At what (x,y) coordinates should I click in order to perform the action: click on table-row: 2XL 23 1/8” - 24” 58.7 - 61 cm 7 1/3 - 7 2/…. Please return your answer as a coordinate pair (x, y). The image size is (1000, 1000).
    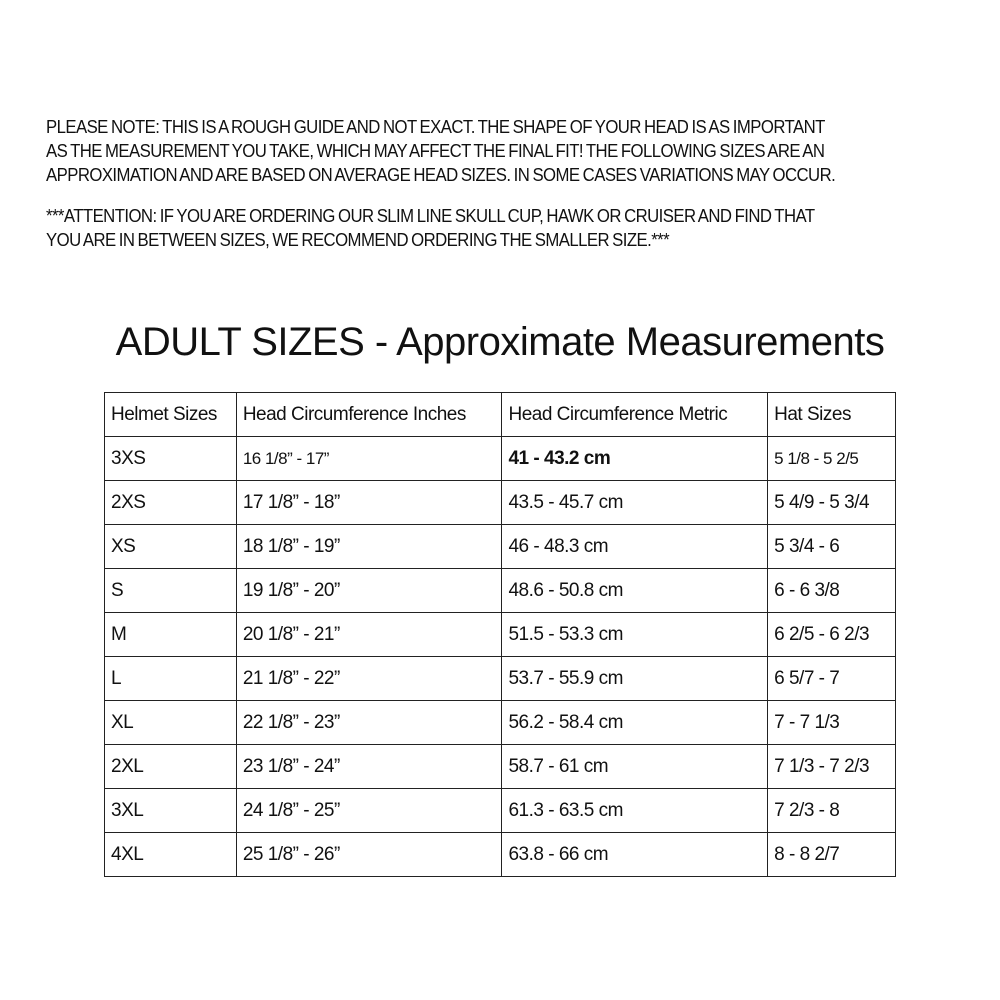
    Looking at the image, I should click on (500, 766).